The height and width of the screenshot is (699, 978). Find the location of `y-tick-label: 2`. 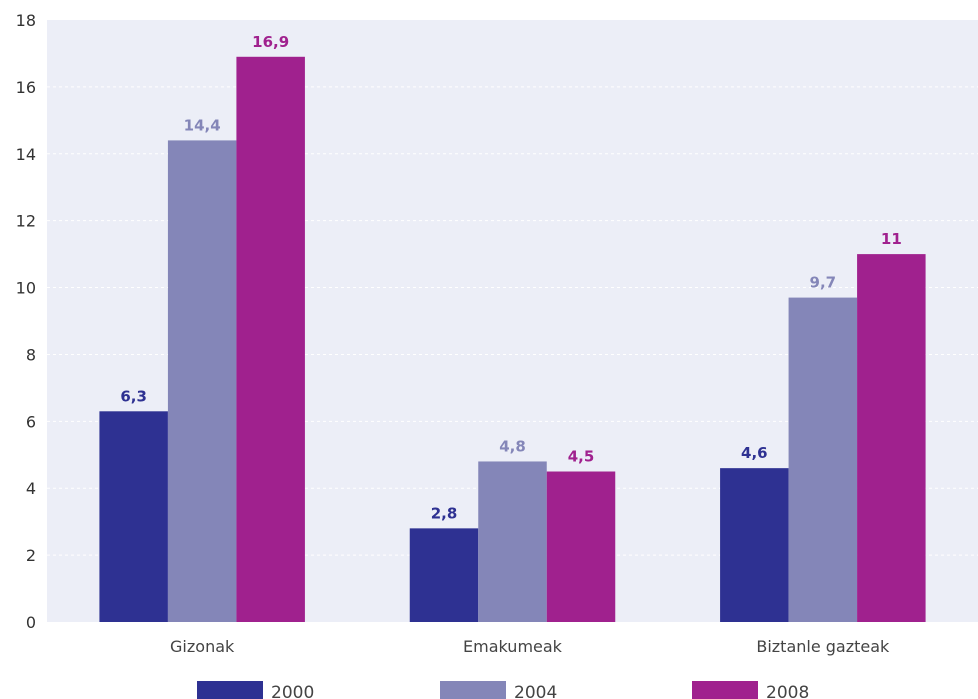

y-tick-label: 2 is located at coordinates (31, 555).